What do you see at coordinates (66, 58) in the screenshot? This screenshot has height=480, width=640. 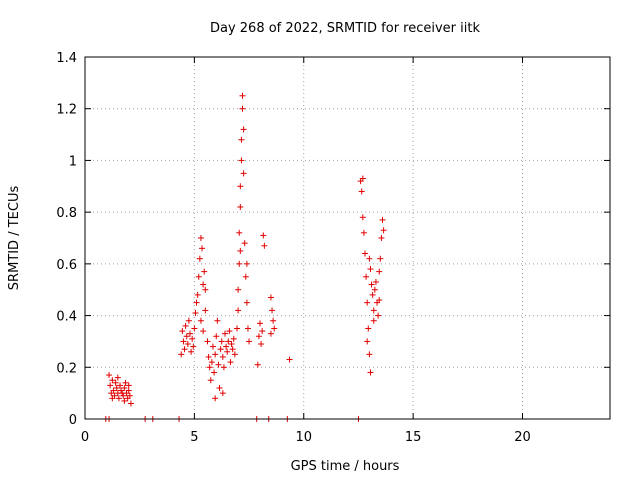 I see `y-tick-label: 1.4` at bounding box center [66, 58].